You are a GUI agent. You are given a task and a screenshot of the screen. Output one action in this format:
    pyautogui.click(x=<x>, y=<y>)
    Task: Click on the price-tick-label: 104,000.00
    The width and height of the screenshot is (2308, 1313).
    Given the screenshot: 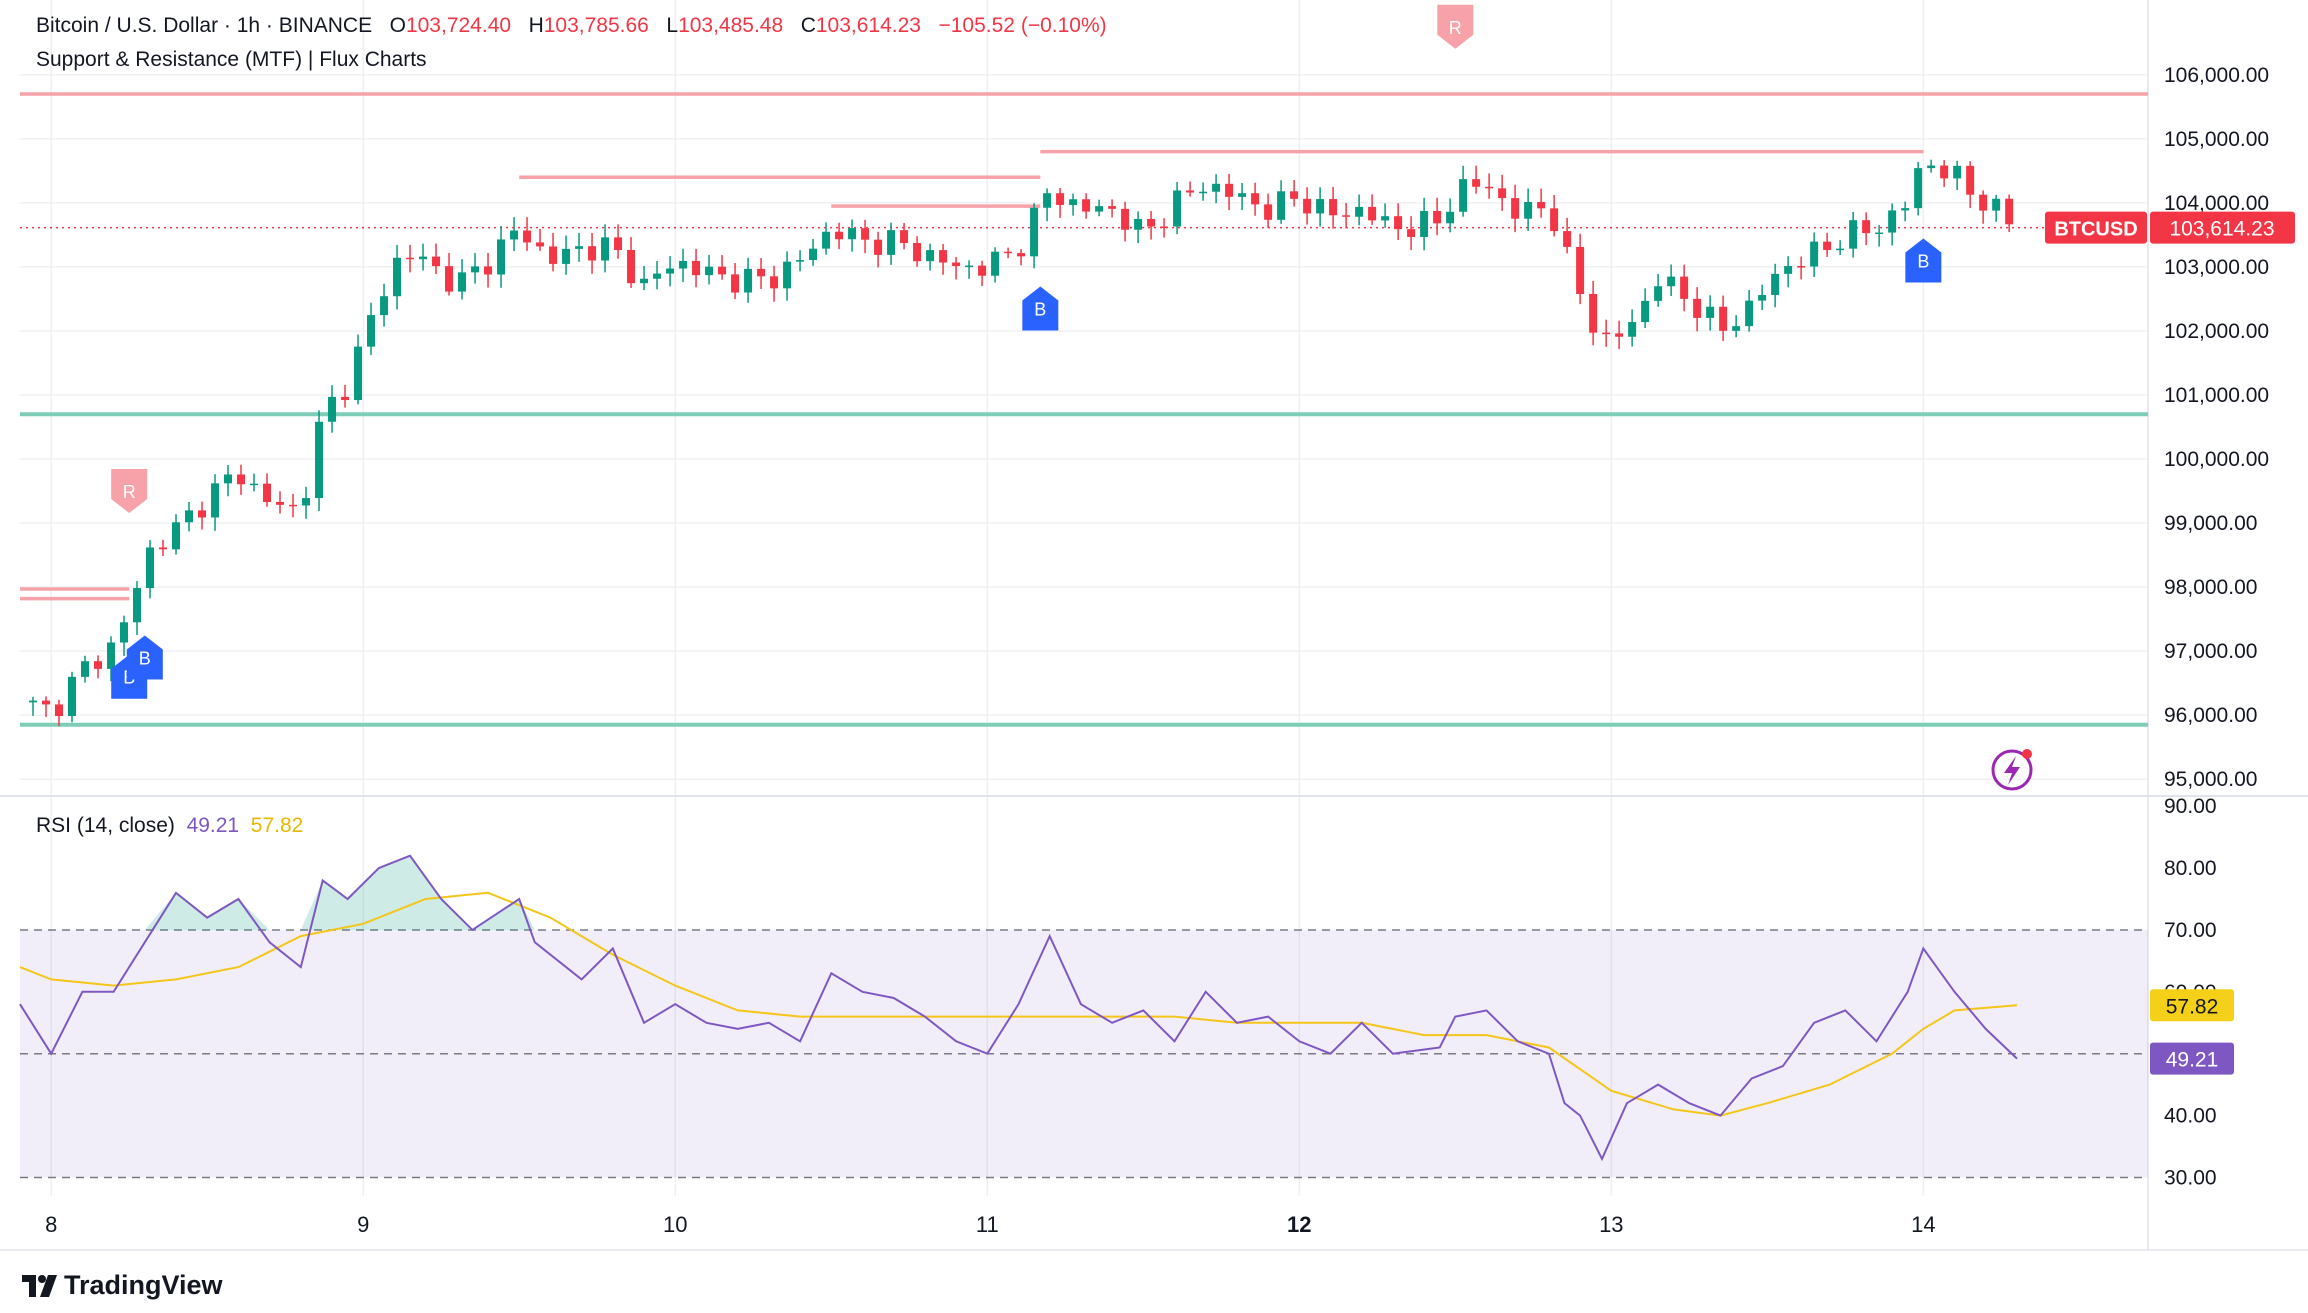 What is the action you would take?
    pyautogui.click(x=2216, y=203)
    